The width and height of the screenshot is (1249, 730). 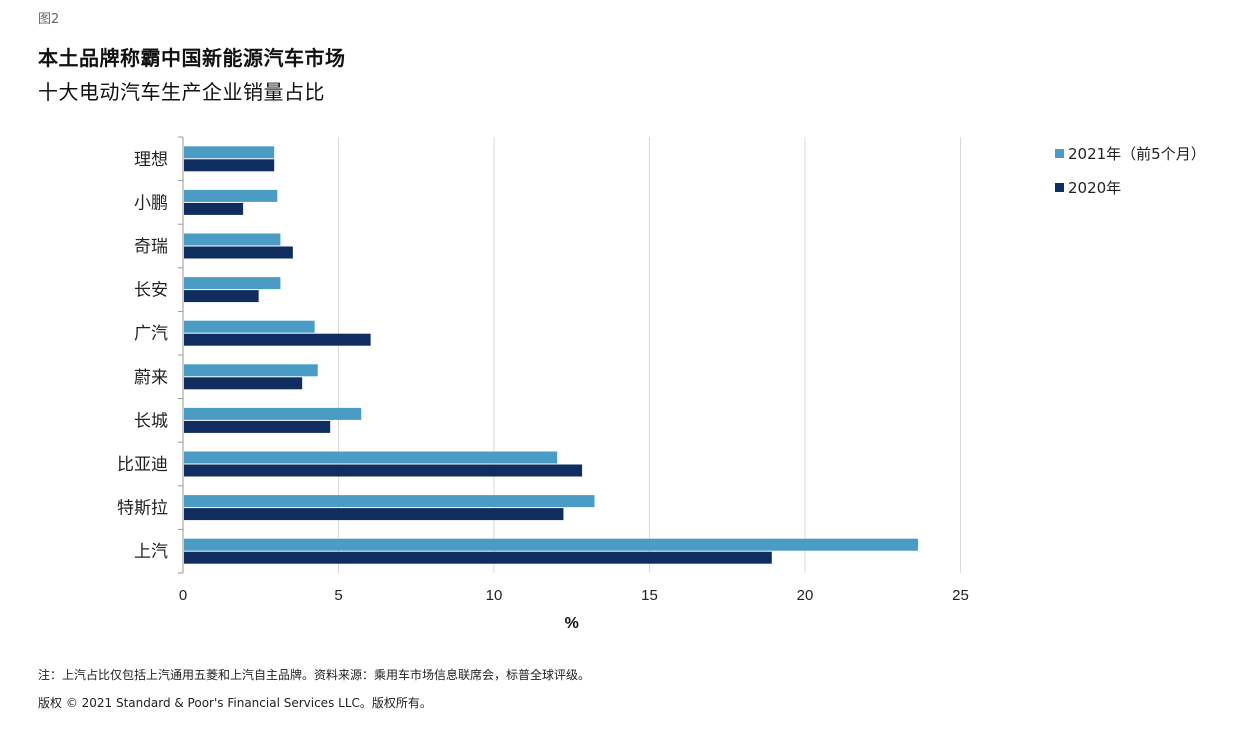 I want to click on y-category-label-2: 奇瑞, so click(x=151, y=247).